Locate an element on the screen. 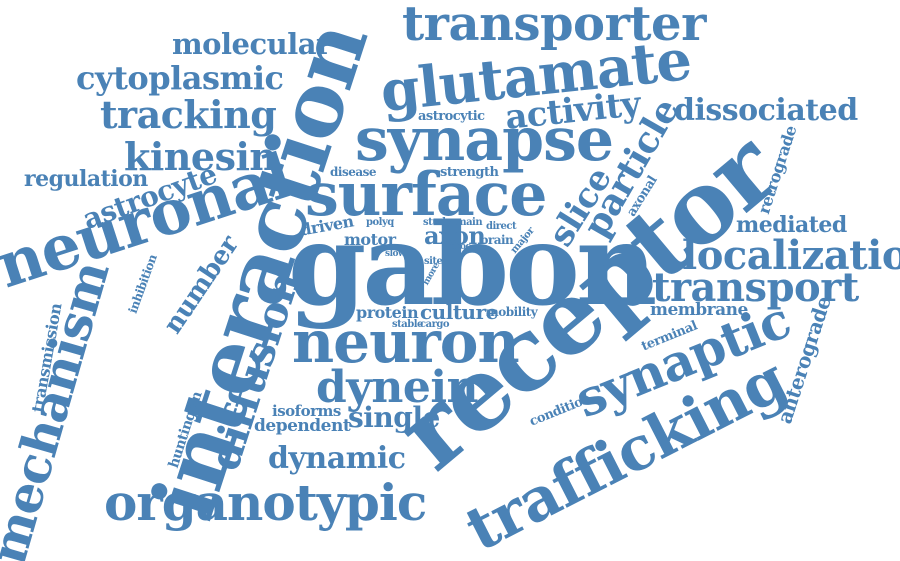 The image size is (900, 561). word-disease: disease is located at coordinates (353, 172).